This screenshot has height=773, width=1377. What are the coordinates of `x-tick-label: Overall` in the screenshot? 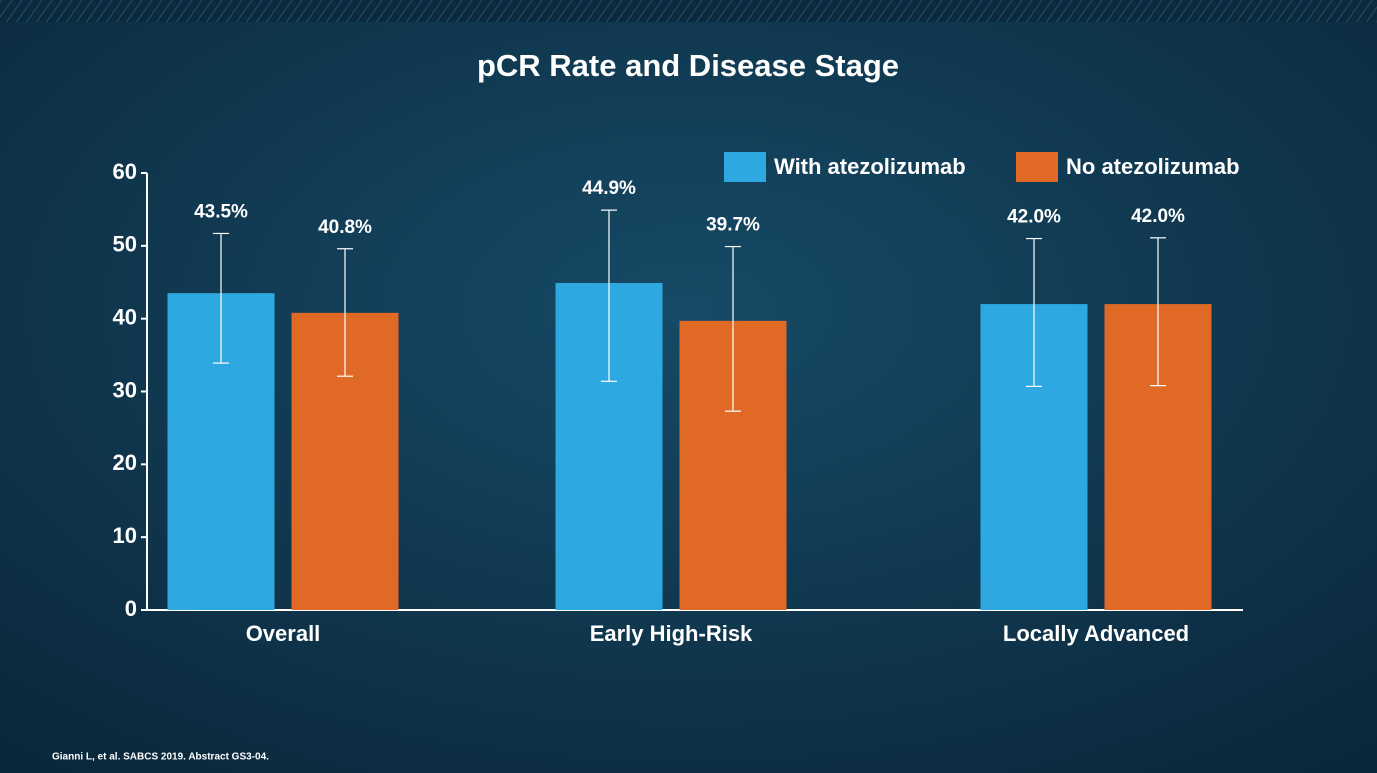 It's located at (283, 633).